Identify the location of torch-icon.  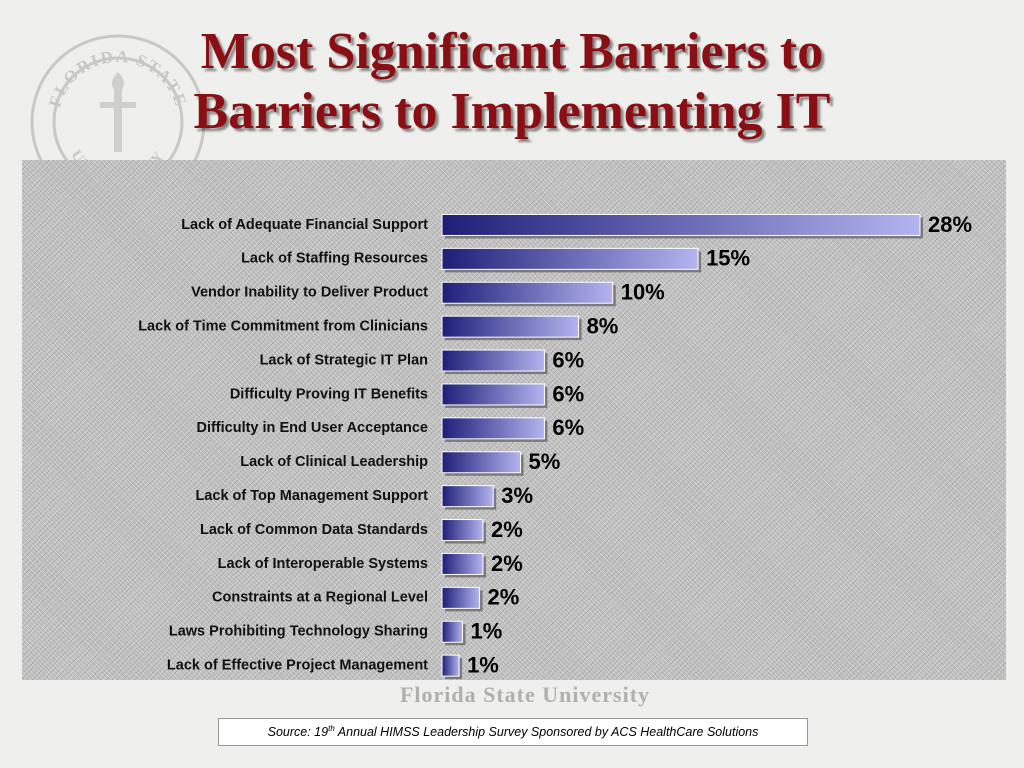
(118, 112).